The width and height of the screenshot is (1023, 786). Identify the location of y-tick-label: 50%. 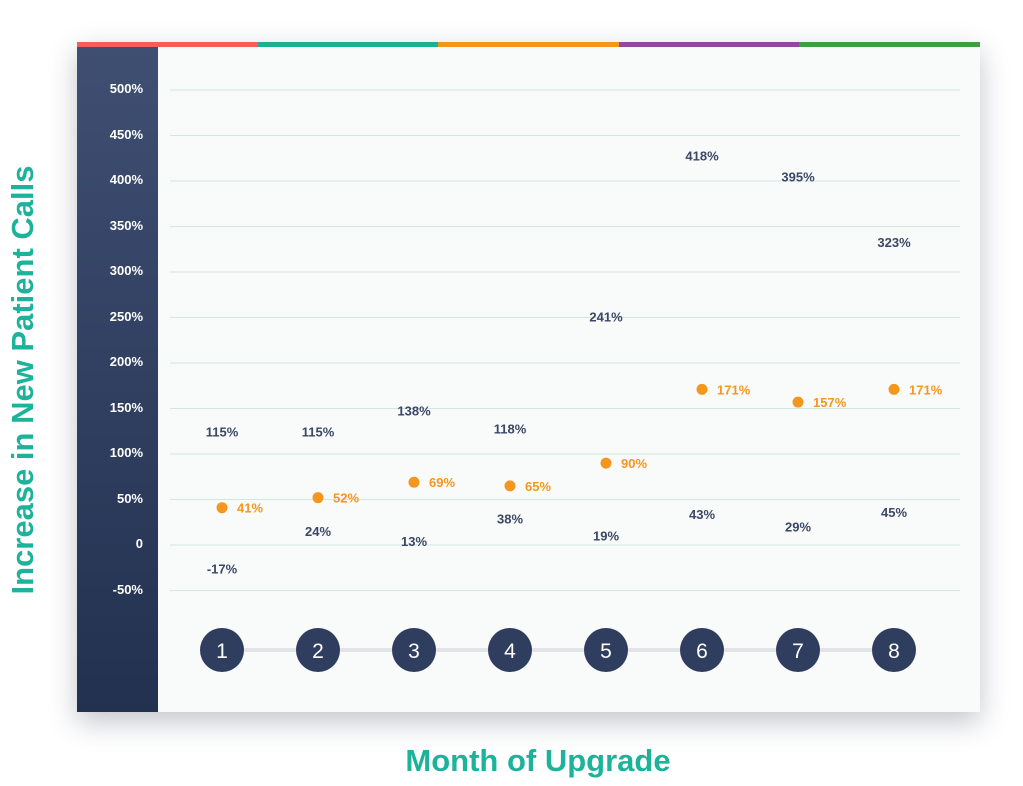
(129, 498).